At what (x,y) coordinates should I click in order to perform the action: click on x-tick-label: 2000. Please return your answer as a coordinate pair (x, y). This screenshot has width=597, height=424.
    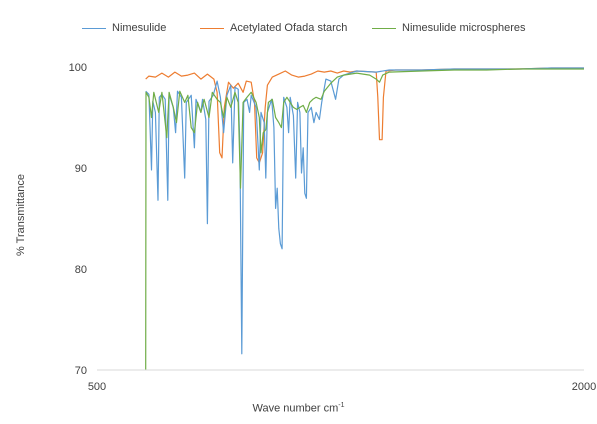
    Looking at the image, I should click on (584, 387).